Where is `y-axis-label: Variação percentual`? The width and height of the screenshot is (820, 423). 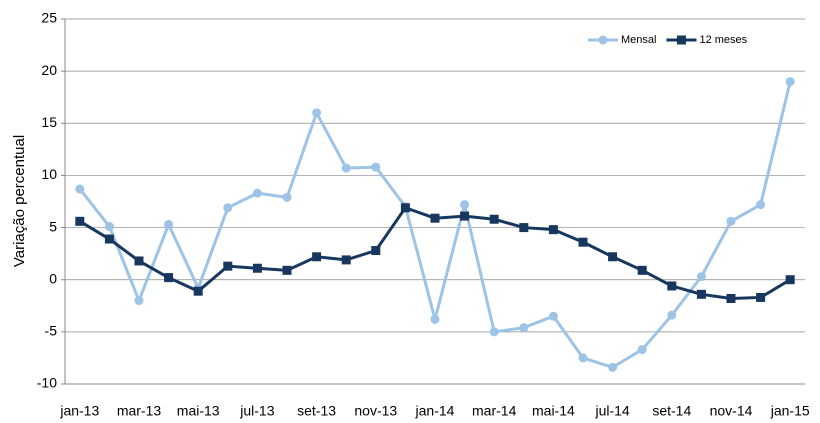
y-axis-label: Variação percentual is located at coordinates (19, 201).